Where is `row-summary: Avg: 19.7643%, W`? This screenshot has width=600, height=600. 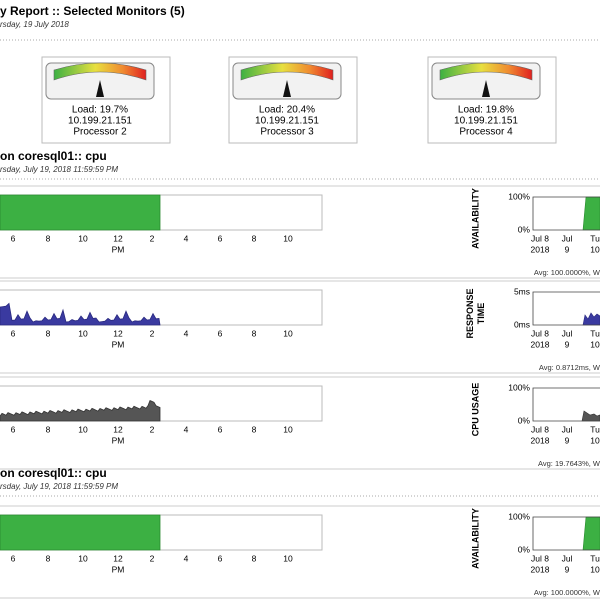
row-summary: Avg: 19.7643%, W is located at coordinates (569, 463).